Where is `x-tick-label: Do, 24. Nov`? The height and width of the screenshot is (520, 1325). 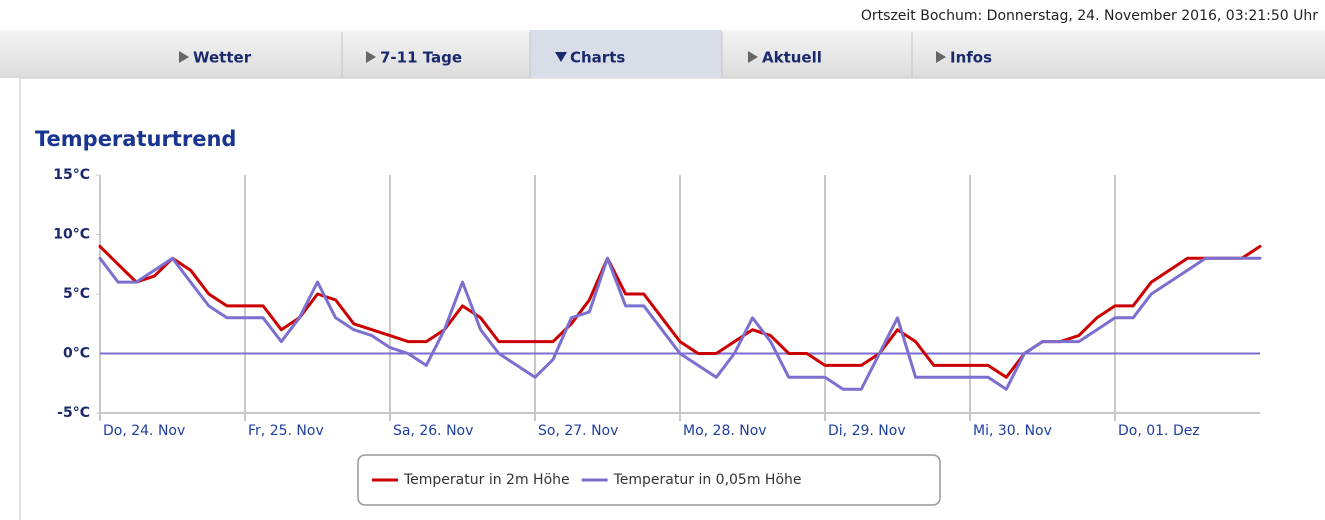 x-tick-label: Do, 24. Nov is located at coordinates (144, 431).